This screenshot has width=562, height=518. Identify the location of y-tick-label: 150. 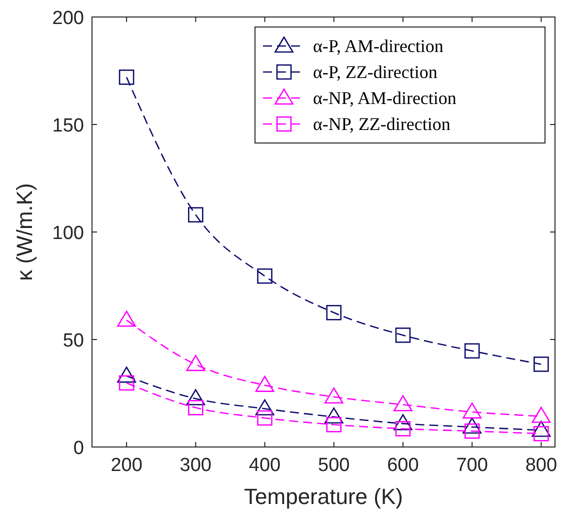
(68, 126).